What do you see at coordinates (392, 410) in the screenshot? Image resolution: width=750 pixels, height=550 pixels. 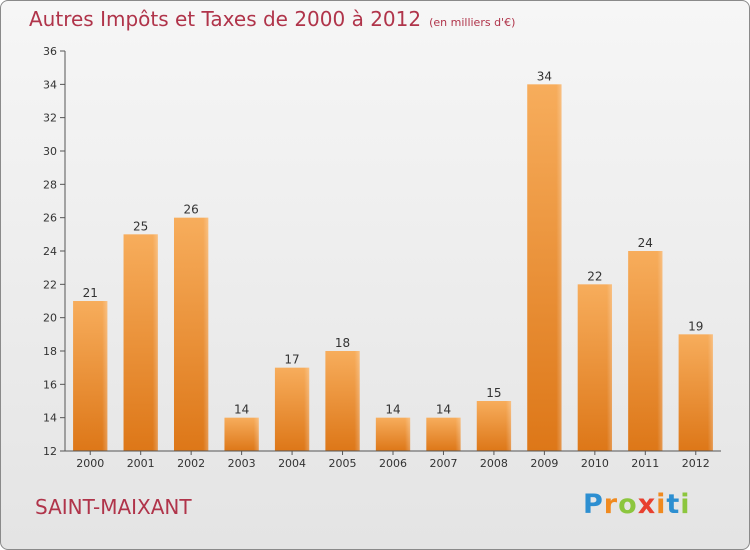 I see `data-label-2006: 14` at bounding box center [392, 410].